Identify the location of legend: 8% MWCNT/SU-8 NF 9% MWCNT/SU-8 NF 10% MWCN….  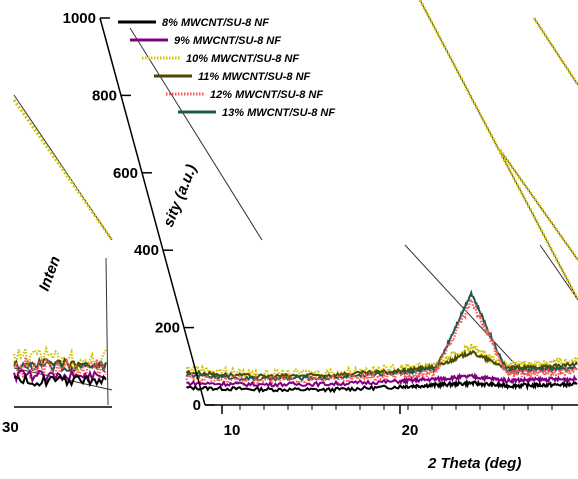
(226, 68).